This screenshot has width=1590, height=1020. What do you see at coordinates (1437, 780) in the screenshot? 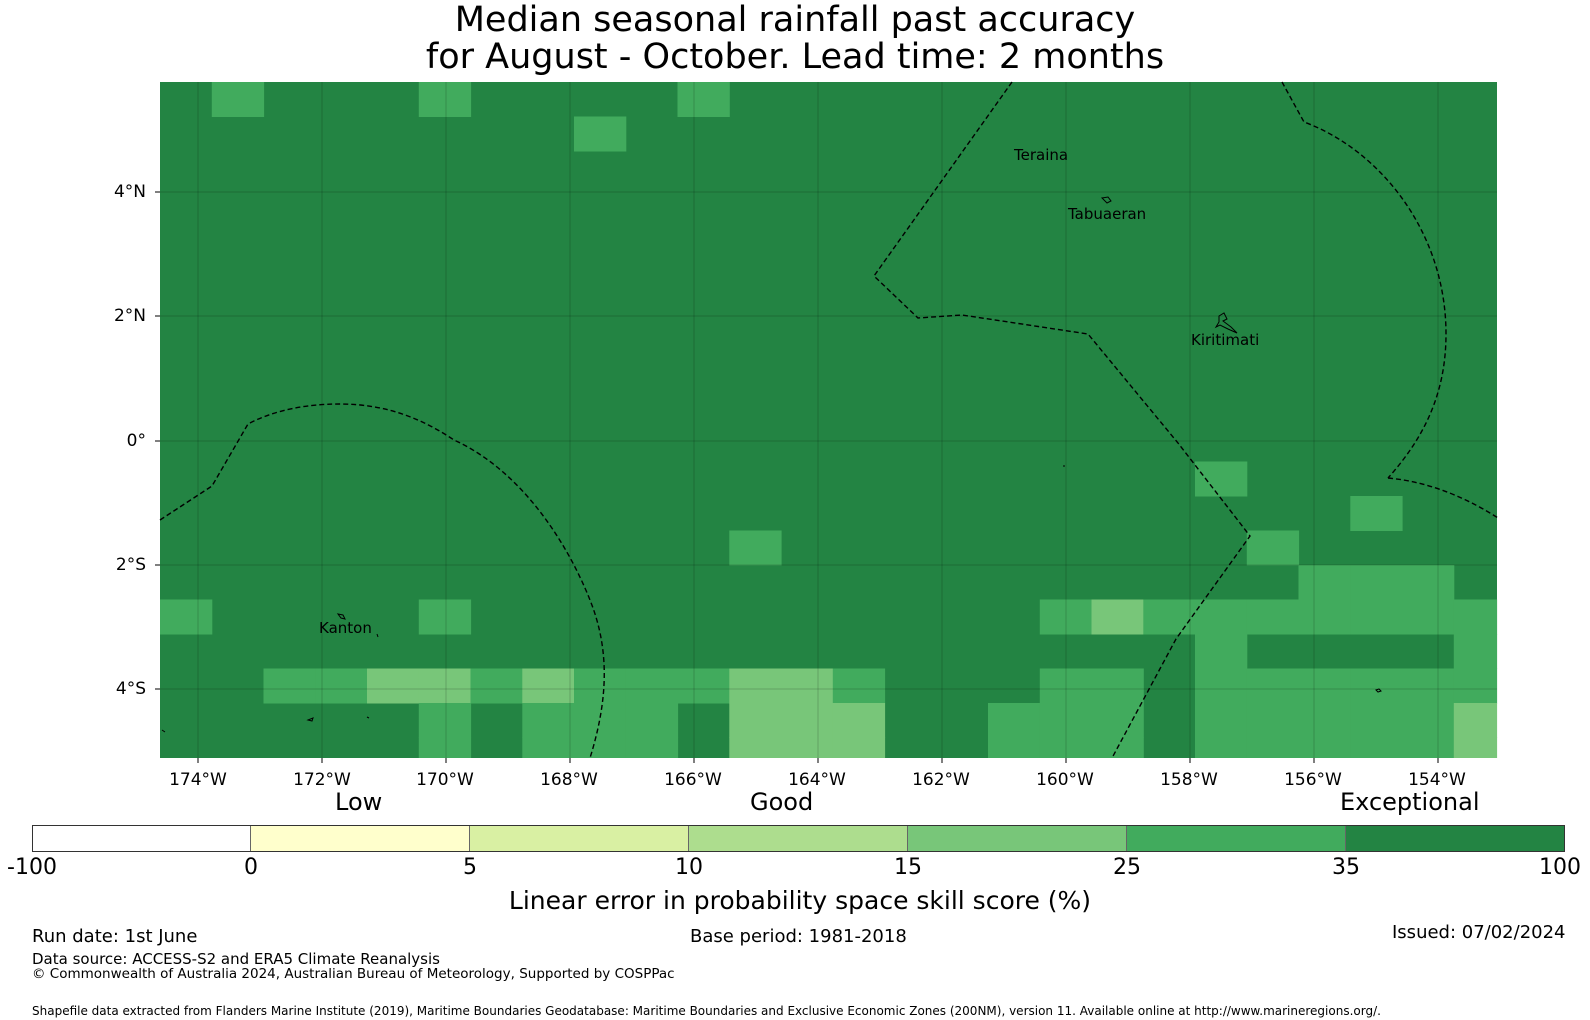
I see `lon-label-154w: 154°W` at bounding box center [1437, 780].